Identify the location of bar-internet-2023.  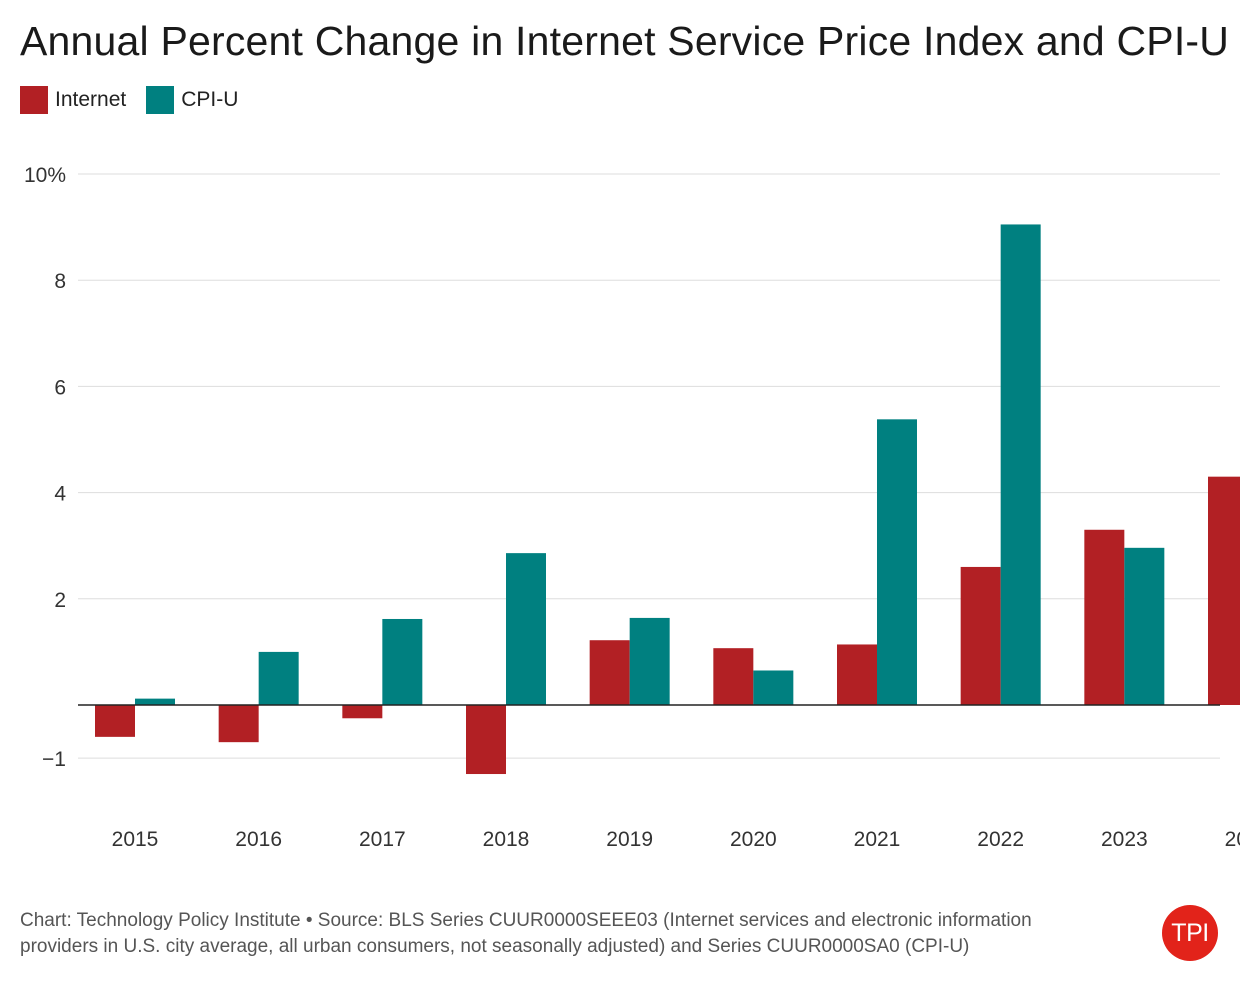
(1104, 617).